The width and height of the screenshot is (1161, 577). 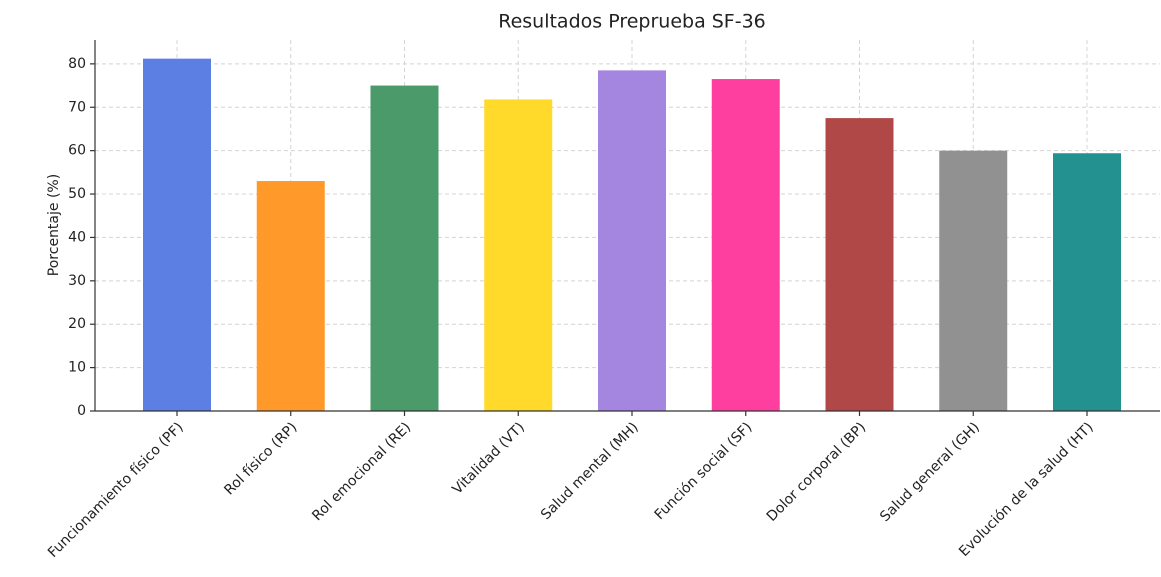 I want to click on y-tick-label: 40, so click(x=77, y=237).